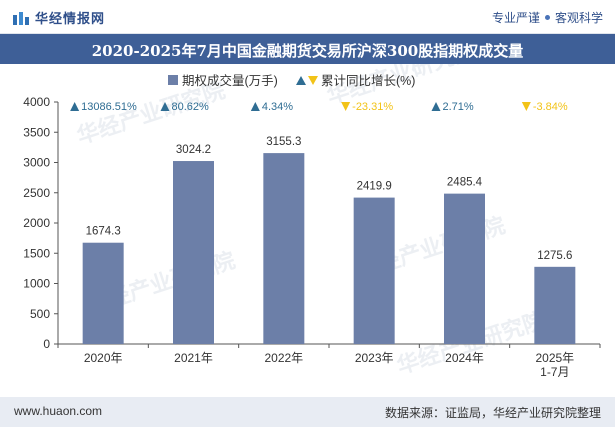  What do you see at coordinates (70, 18) in the screenshot?
I see `brand-name: 华经情报网` at bounding box center [70, 18].